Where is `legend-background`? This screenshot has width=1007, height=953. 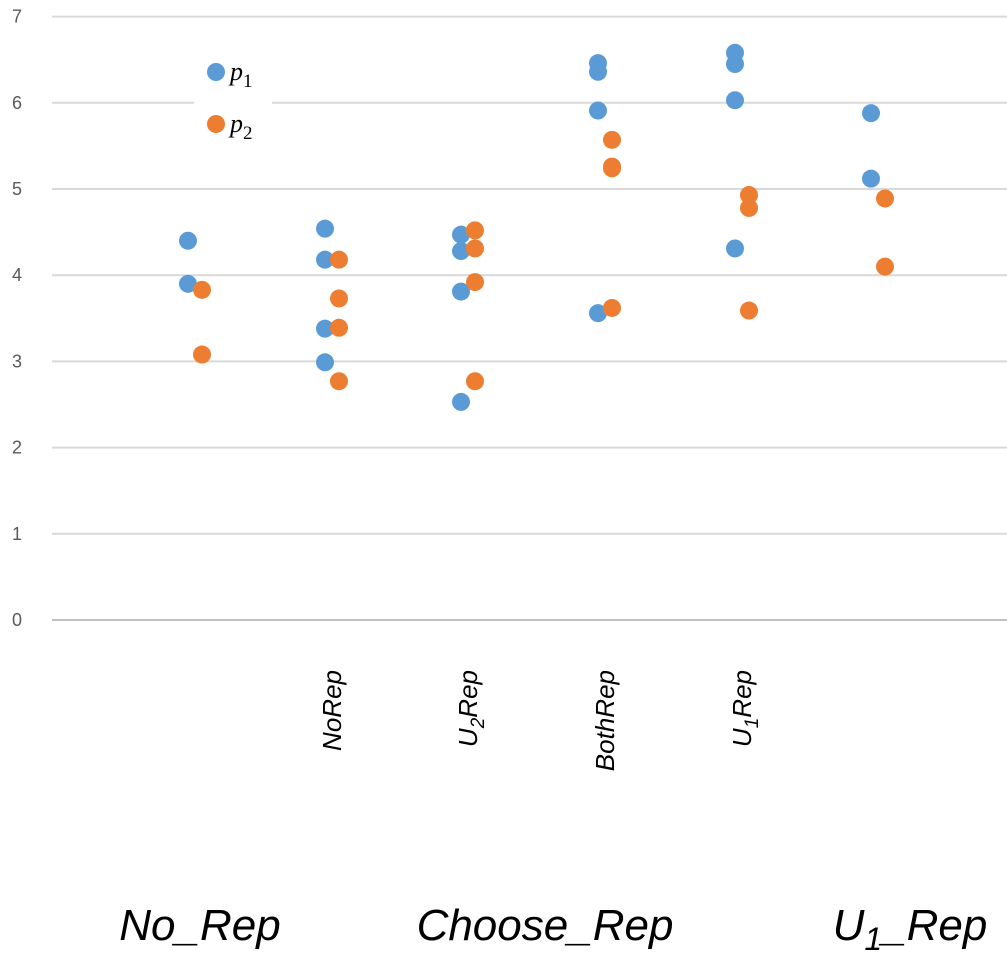 legend-background is located at coordinates (233, 100).